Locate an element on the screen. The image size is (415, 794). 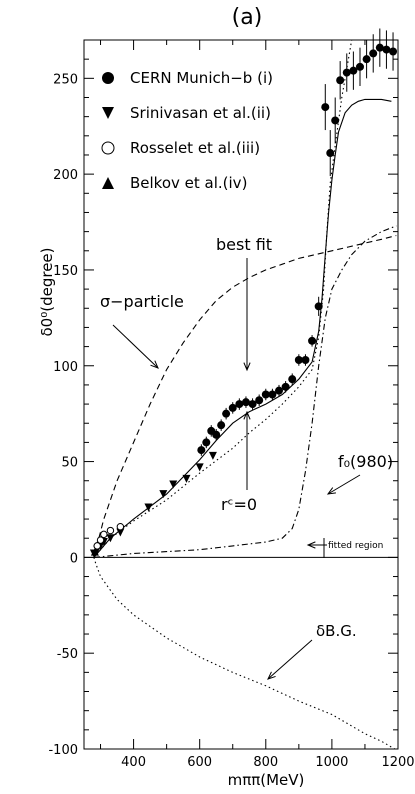
y-tick-label: 250 is located at coordinates (65, 79).